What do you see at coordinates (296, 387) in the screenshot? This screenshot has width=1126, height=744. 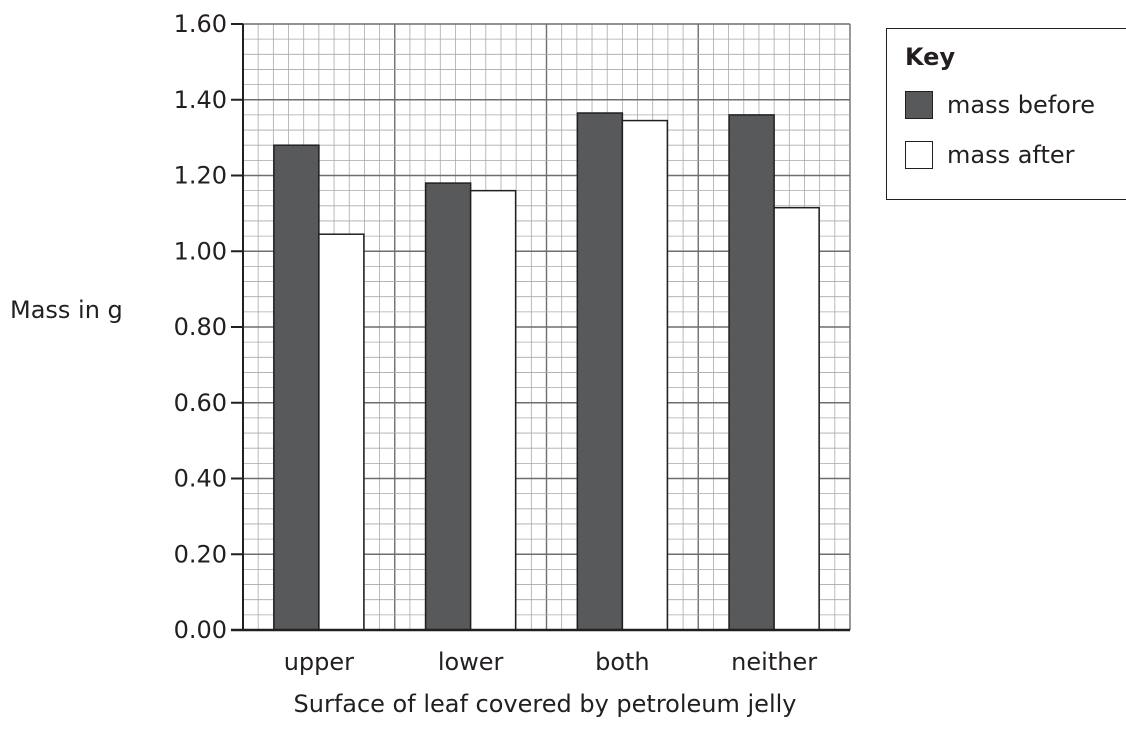 I see `bar-mass-before-upper` at bounding box center [296, 387].